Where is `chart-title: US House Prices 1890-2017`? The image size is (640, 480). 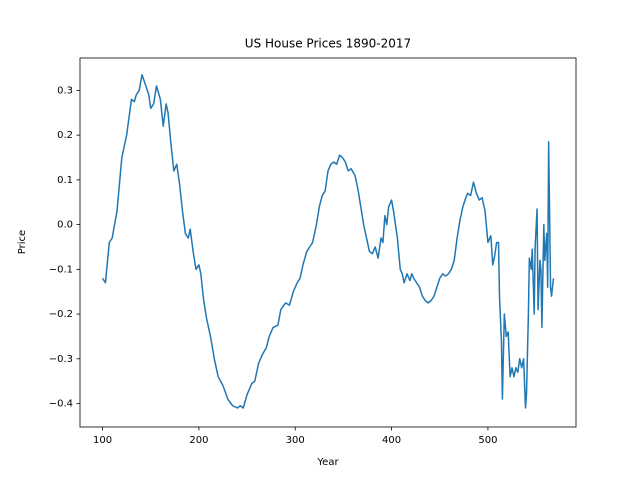 chart-title: US House Prices 1890-2017 is located at coordinates (328, 44).